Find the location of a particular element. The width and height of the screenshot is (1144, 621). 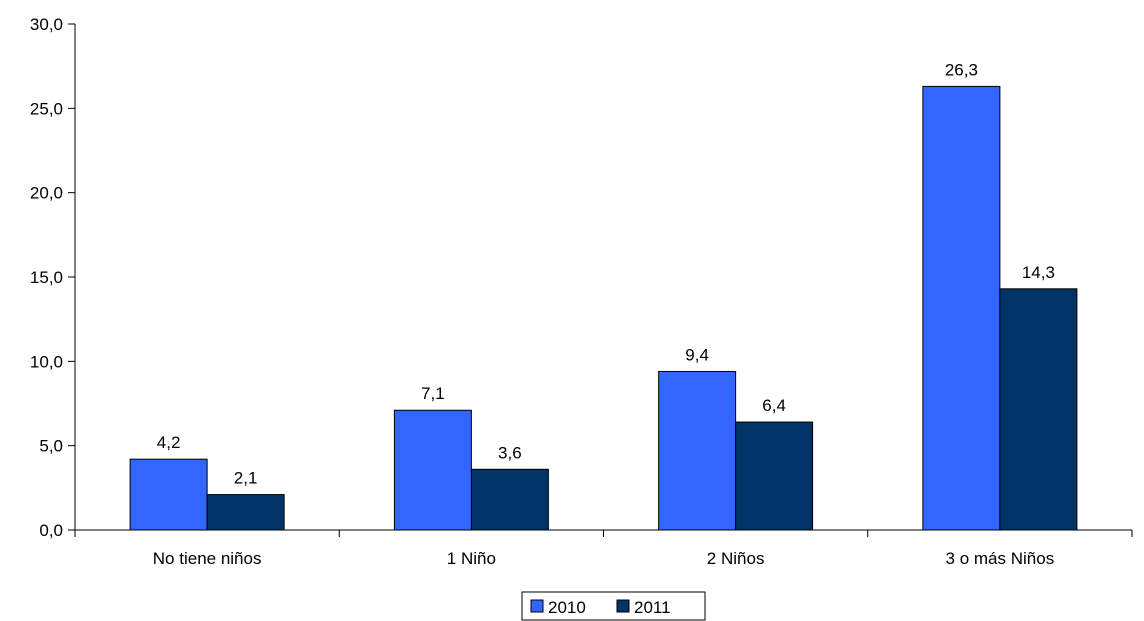

legend-label: 2011 is located at coordinates (652, 607).